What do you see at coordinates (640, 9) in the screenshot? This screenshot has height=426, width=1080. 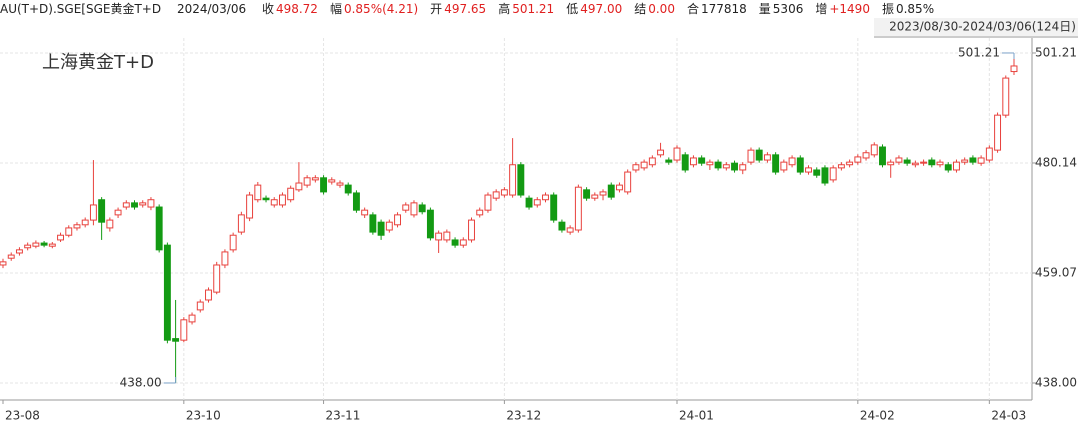 I see `field-label: 结` at bounding box center [640, 9].